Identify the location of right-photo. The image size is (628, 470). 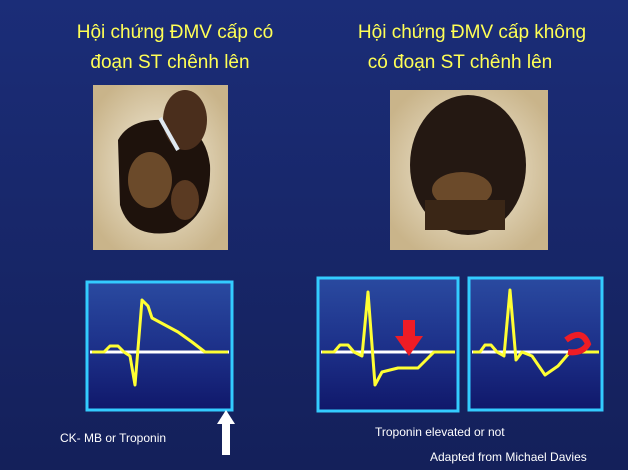
(469, 170).